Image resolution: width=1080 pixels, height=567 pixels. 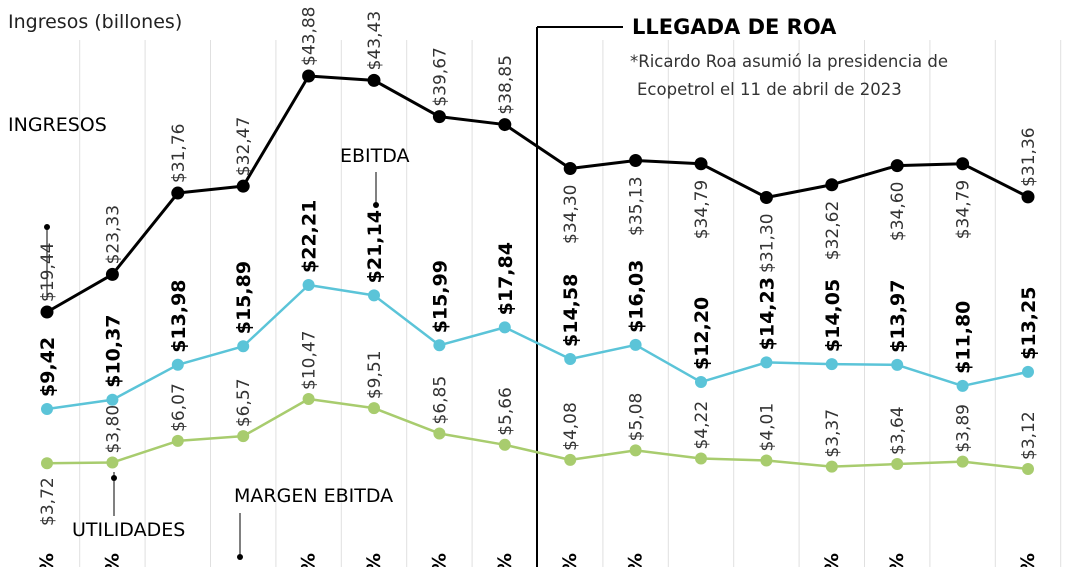 What do you see at coordinates (310, 360) in the screenshot?
I see `value-label-utilidades: $10,47` at bounding box center [310, 360].